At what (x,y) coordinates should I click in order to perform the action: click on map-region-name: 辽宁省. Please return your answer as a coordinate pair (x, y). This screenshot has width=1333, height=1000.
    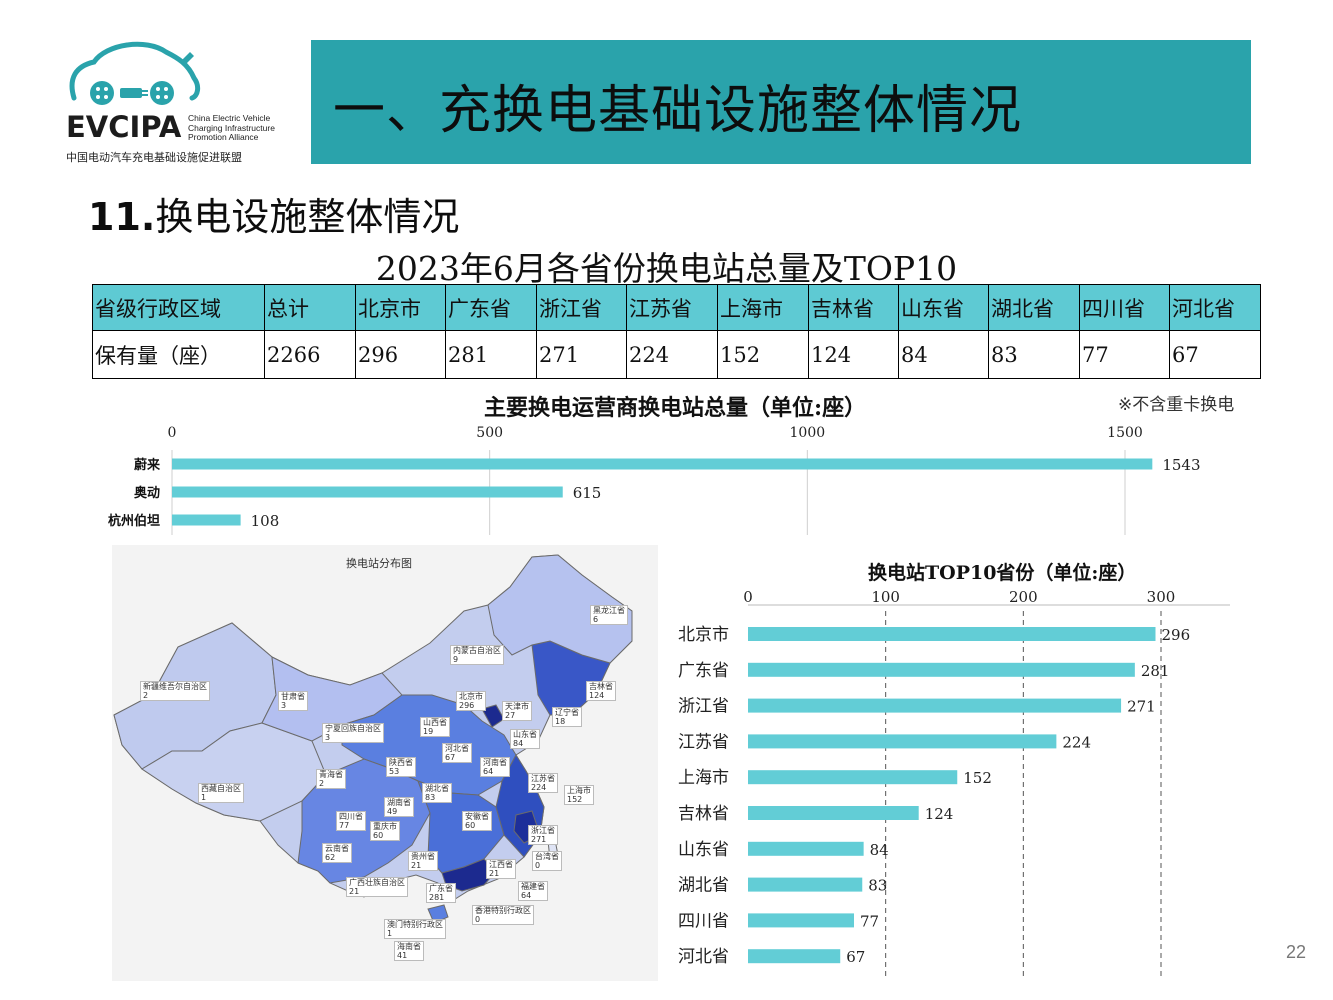
    Looking at the image, I should click on (567, 712).